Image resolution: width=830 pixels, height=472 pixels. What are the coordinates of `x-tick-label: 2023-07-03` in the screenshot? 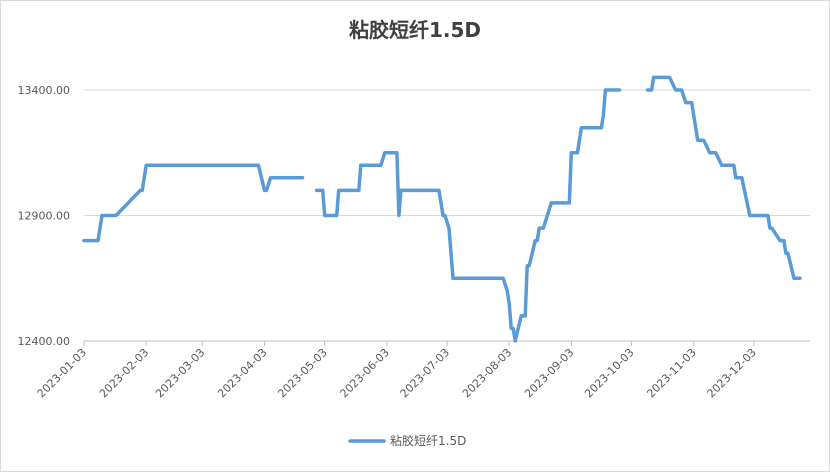 It's located at (425, 373).